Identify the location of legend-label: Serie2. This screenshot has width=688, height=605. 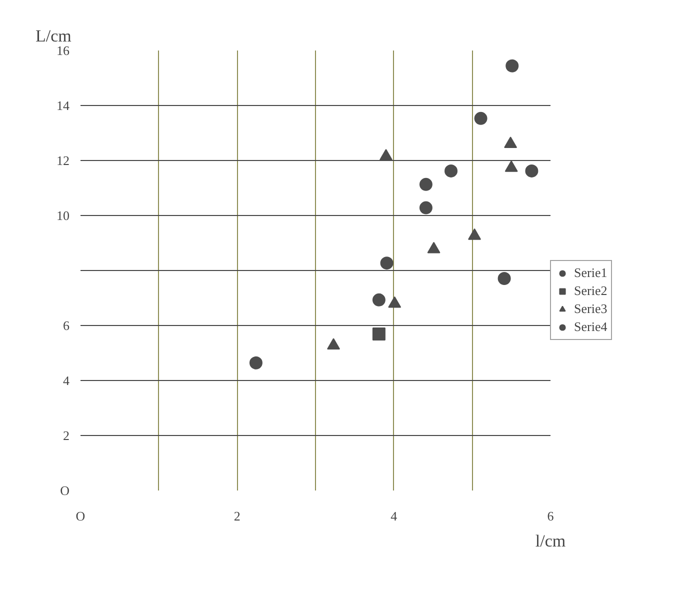
(591, 291).